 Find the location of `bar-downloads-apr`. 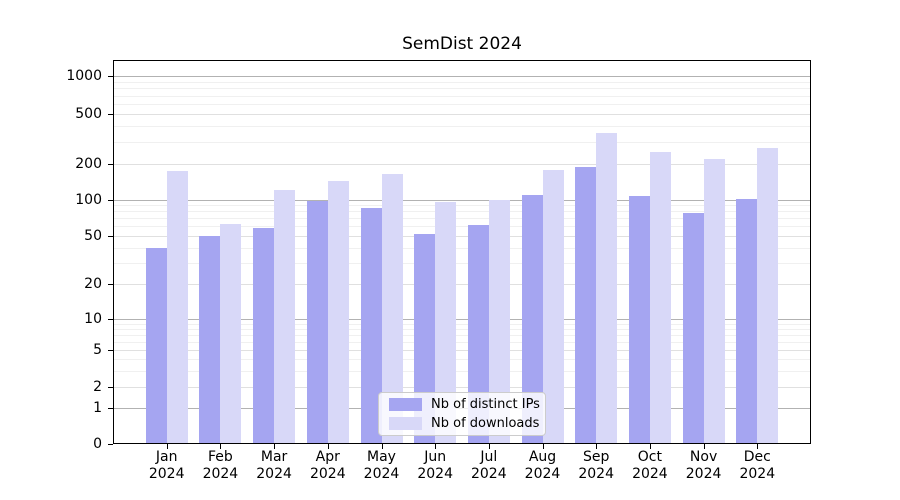

bar-downloads-apr is located at coordinates (338, 312).